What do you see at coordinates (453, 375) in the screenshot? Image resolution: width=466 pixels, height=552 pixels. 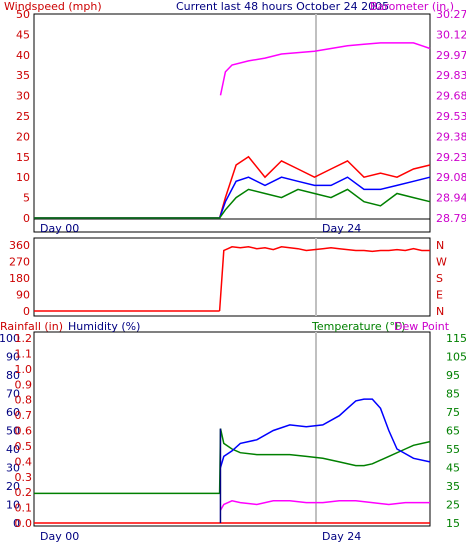 I see `temperature-tick-label: 95` at bounding box center [453, 375].